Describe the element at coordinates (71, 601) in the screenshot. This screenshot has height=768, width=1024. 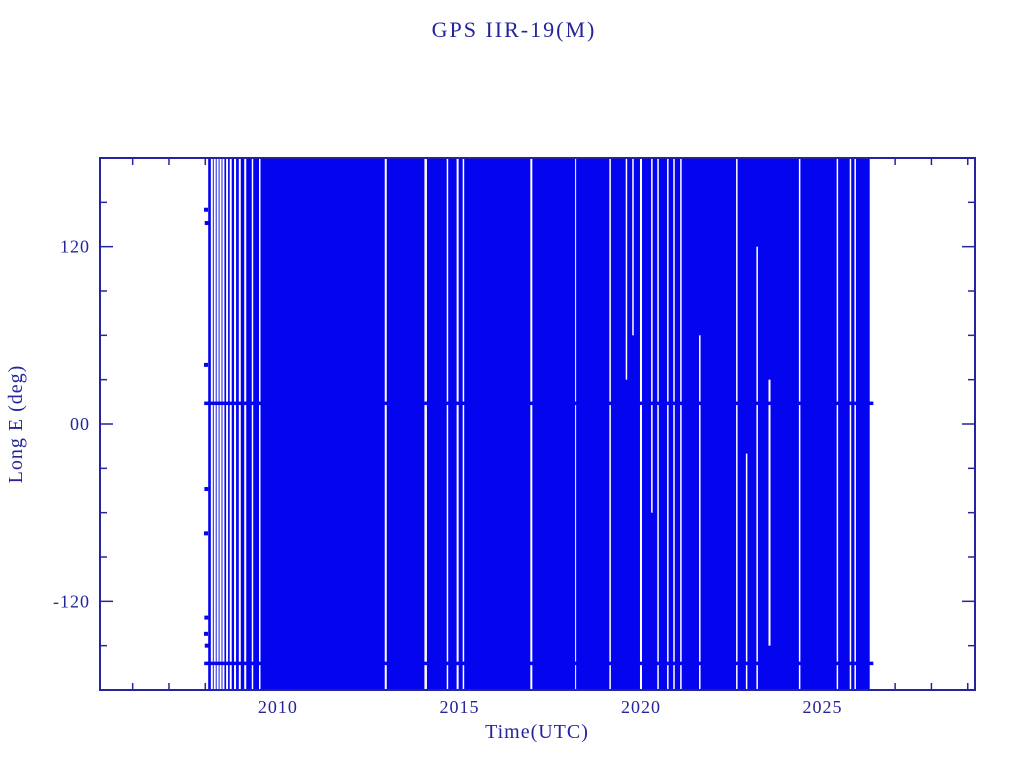
I see `y-tick-label: -120` at that location.